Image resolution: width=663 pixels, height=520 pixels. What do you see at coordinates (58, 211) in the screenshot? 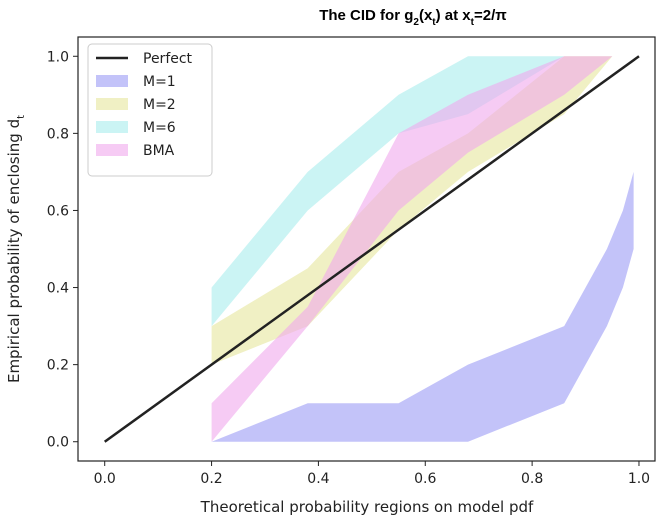
I see `y-tick-label: 0.6` at bounding box center [58, 211].